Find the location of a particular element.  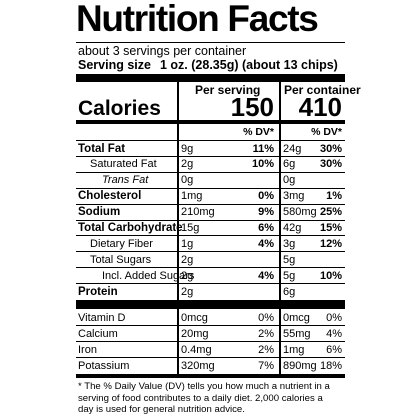

serving-amount: 15g is located at coordinates (190, 228).